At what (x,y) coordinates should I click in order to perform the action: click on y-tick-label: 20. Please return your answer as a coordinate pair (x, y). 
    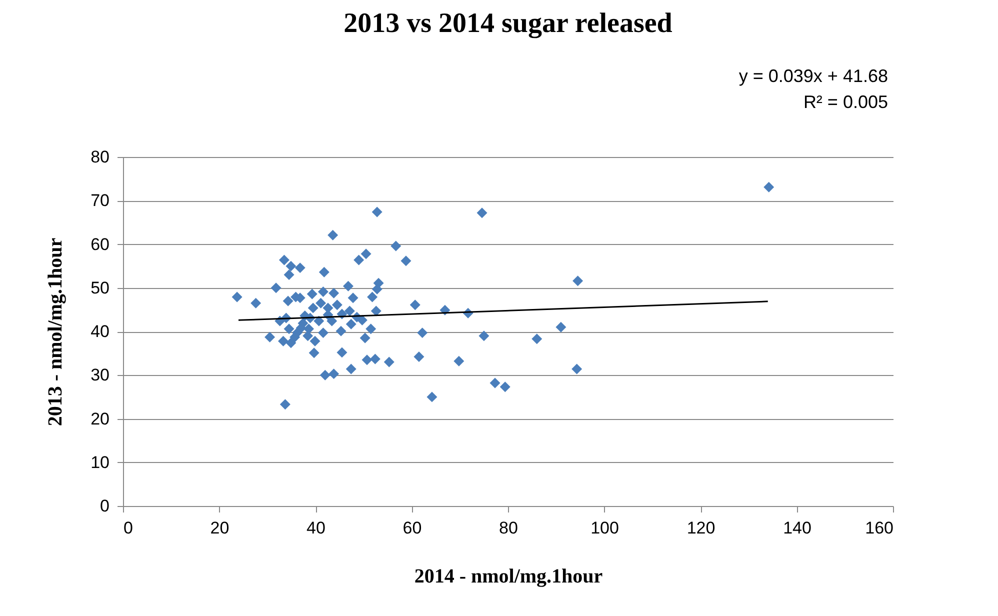
    Looking at the image, I should click on (100, 418).